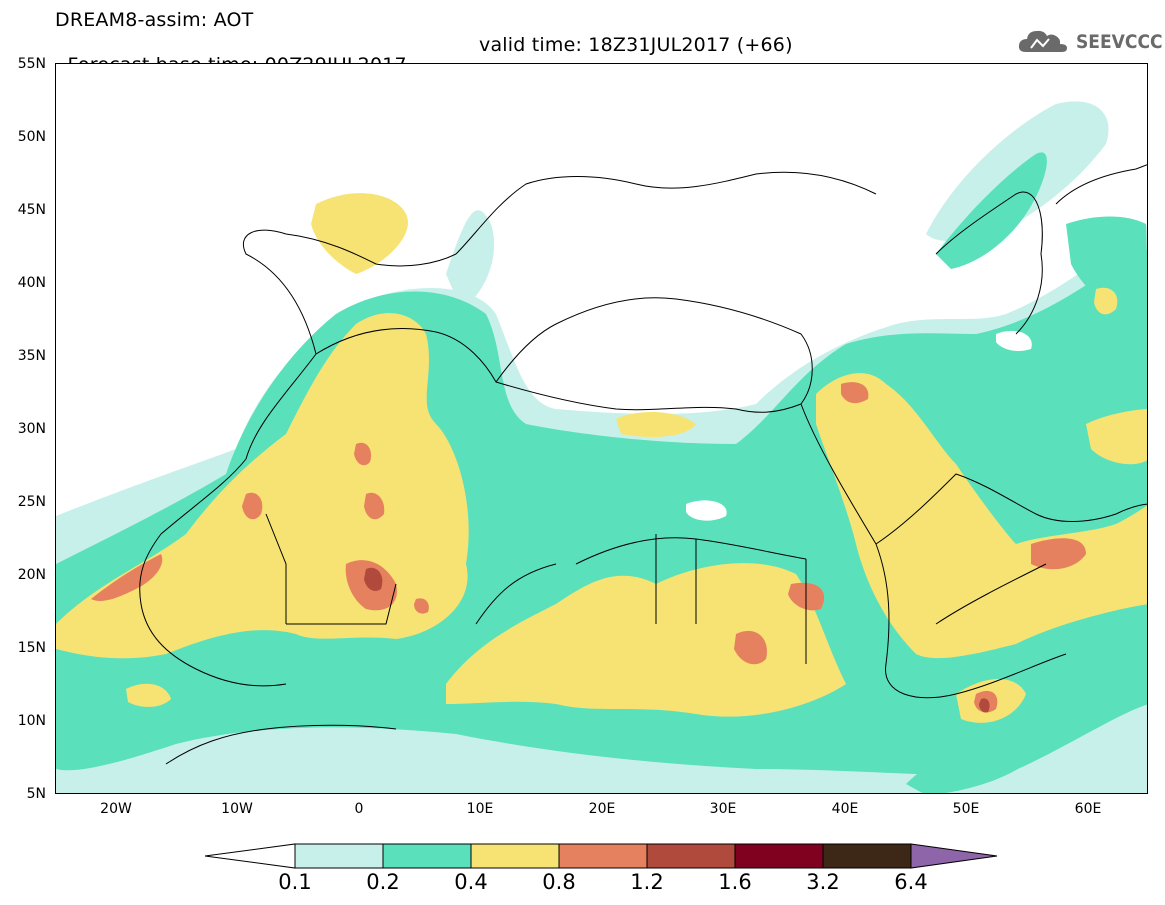 This screenshot has height=905, width=1165. Describe the element at coordinates (1042, 41) in the screenshot. I see `cloud-logo-icon` at that location.